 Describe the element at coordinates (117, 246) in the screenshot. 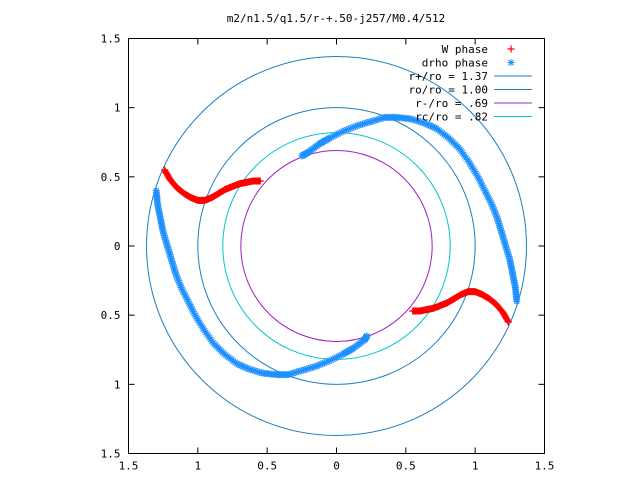

I see `y-tick-label: 0` at that location.